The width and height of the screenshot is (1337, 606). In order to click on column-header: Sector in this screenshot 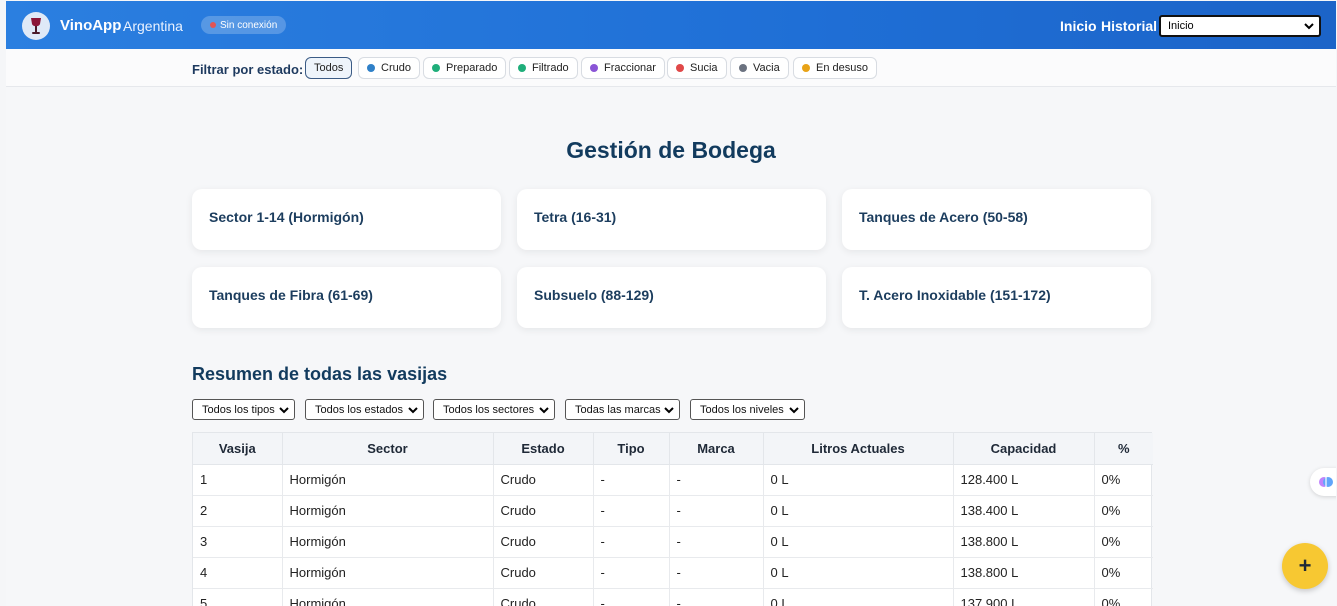, I will do `click(388, 449)`.